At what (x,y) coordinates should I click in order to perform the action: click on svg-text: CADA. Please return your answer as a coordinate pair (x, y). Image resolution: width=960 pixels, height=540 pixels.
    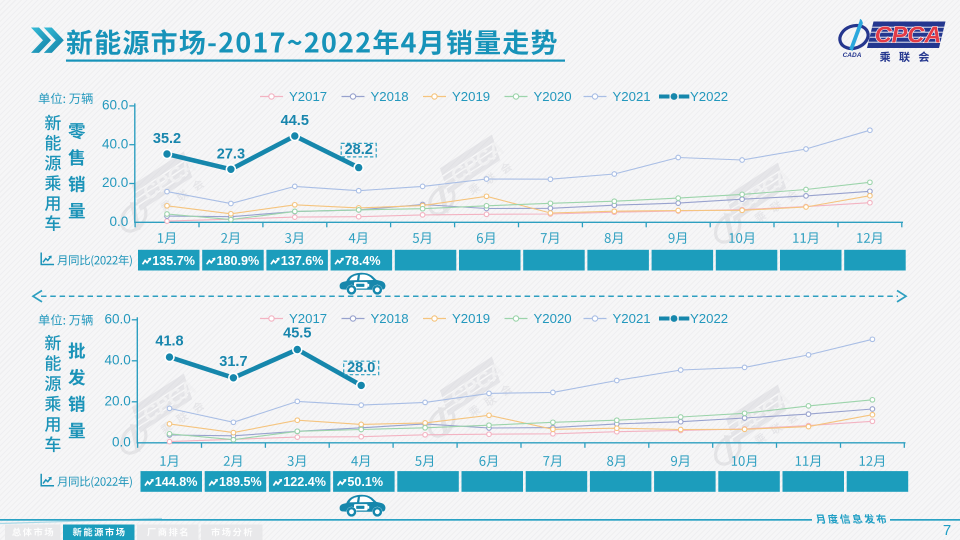
    Looking at the image, I should click on (852, 55).